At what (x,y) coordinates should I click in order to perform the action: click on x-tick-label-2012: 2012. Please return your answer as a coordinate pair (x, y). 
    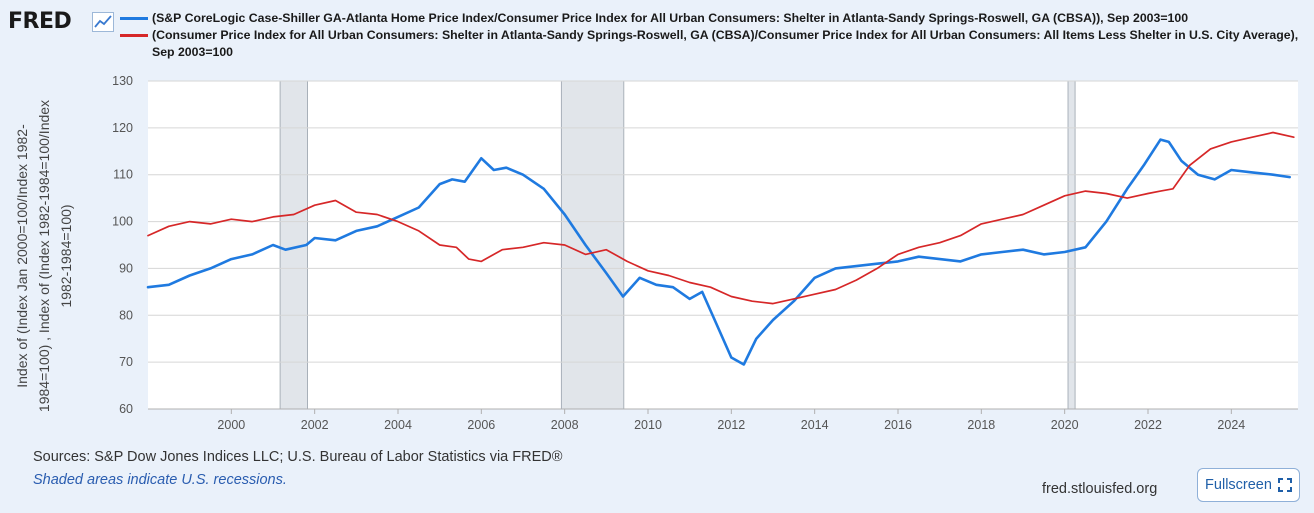
    Looking at the image, I should click on (731, 425).